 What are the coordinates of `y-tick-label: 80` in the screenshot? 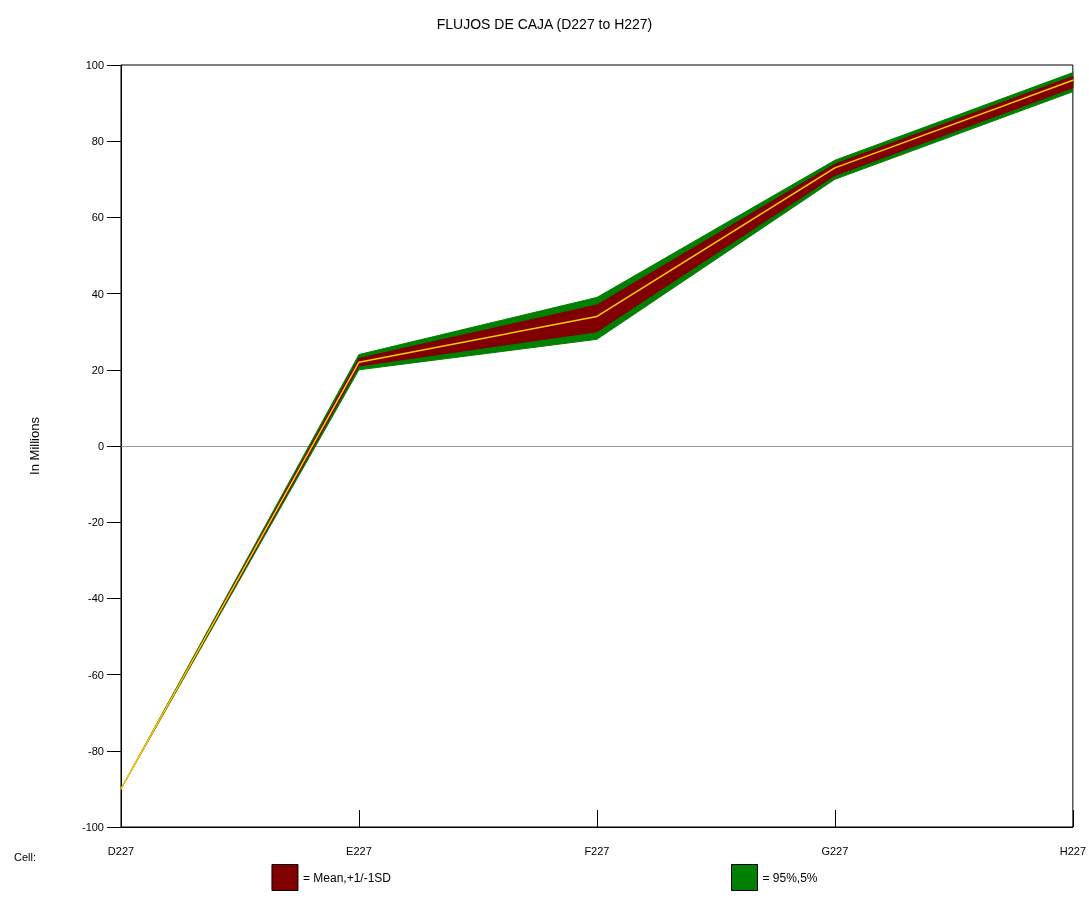 It's located at (97, 141).